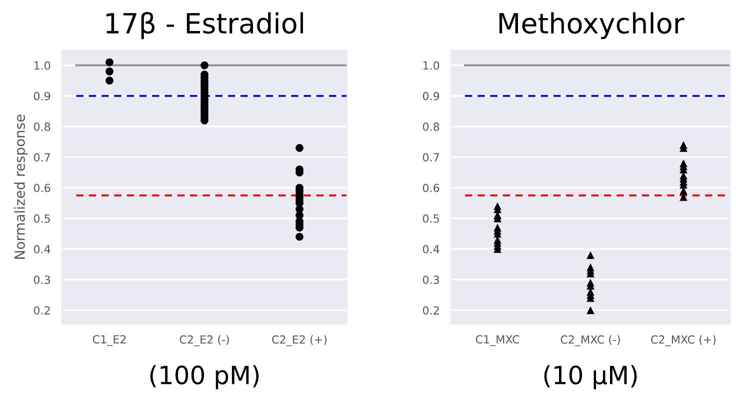 The image size is (736, 407). What do you see at coordinates (299, 340) in the screenshot?
I see `x-tick-label: C2_E2 (+)` at bounding box center [299, 340].